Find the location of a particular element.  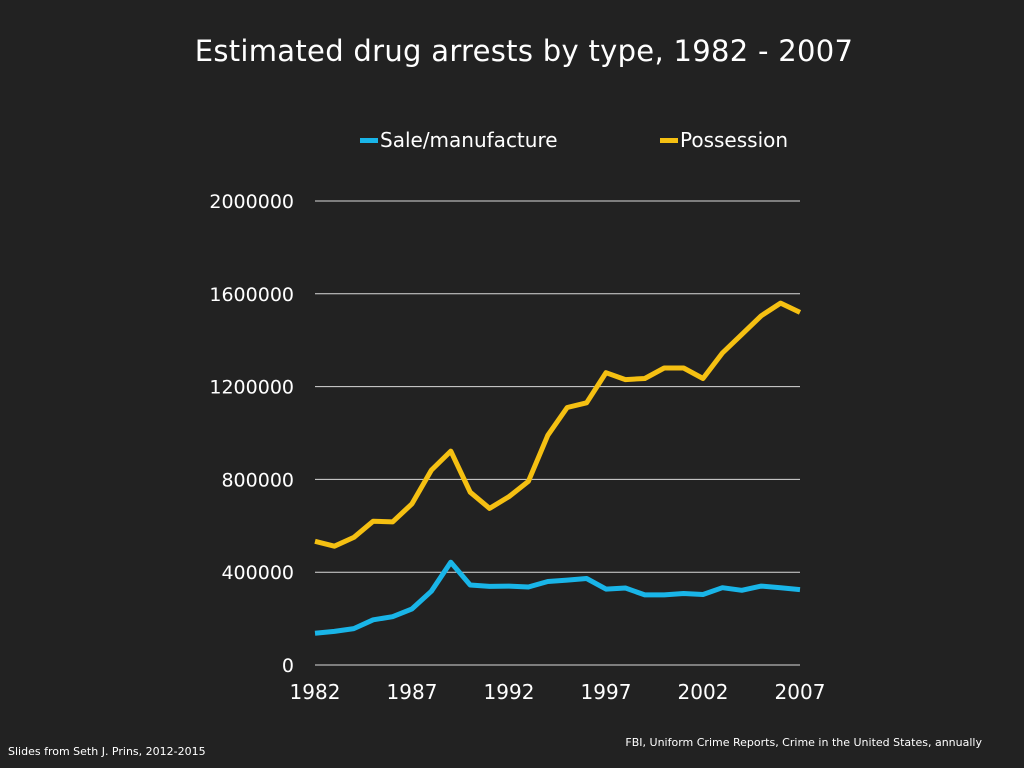

legend-label-possession: Possession is located at coordinates (734, 140).